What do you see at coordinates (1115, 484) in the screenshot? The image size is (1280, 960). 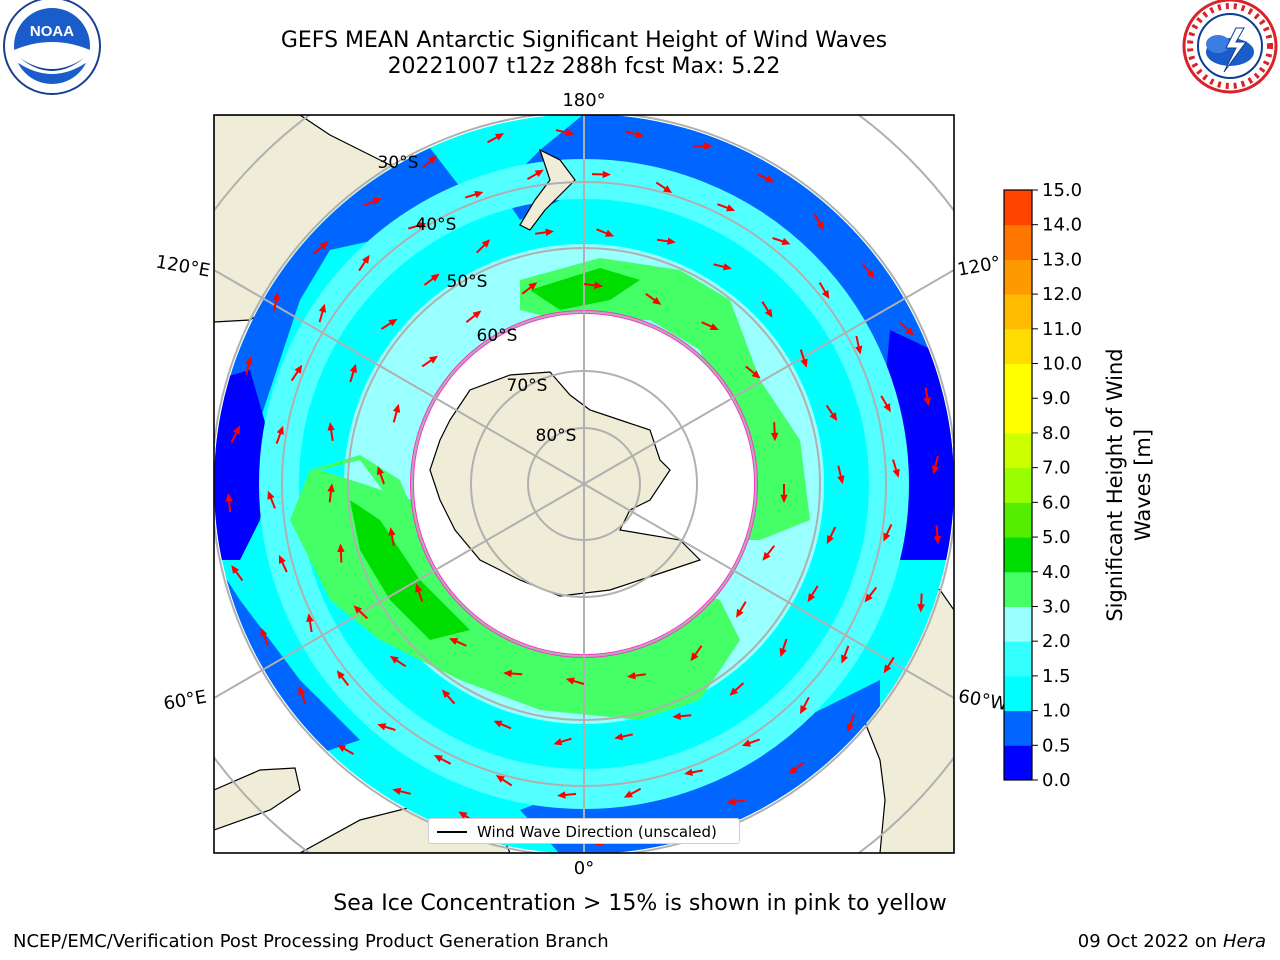 I see `colorbar-label-line1: Significant Height of Wind` at bounding box center [1115, 484].